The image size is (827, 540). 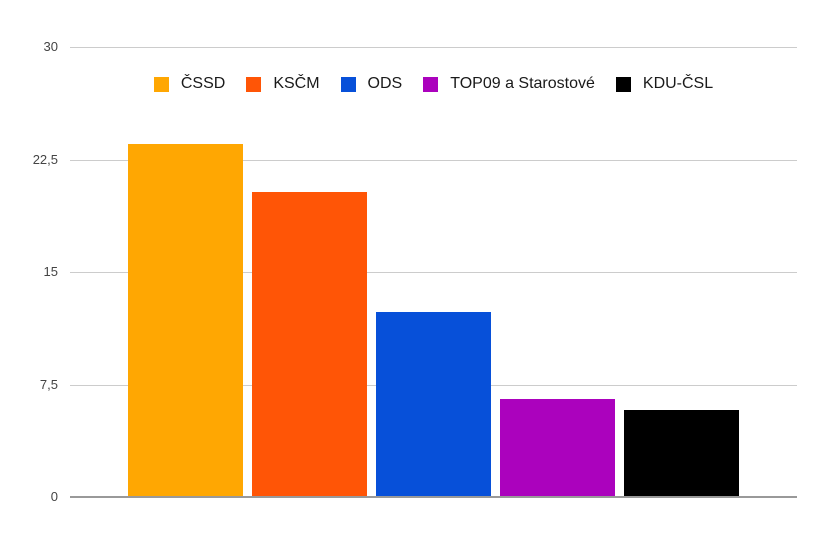 What do you see at coordinates (557, 448) in the screenshot?
I see `bar-top09-a-starostove` at bounding box center [557, 448].